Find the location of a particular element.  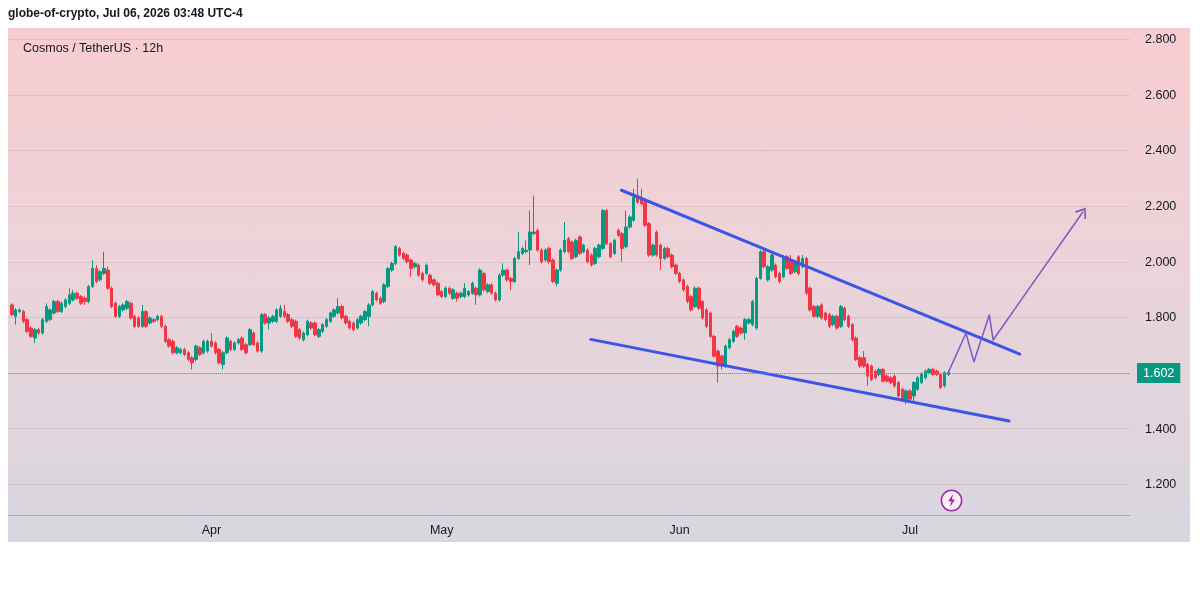

text: Cosmos / TetherUS · 12h is located at coordinates (93, 47).